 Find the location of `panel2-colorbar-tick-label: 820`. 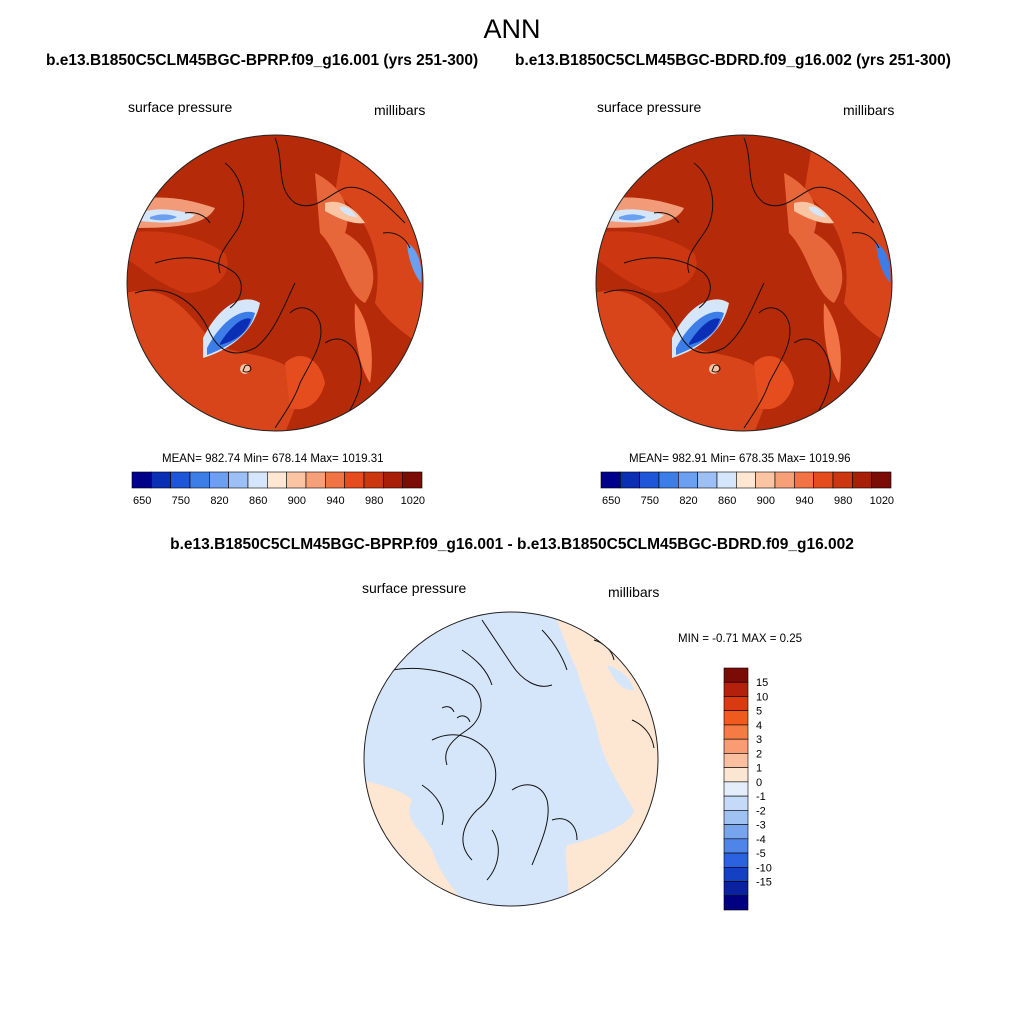

panel2-colorbar-tick-label: 820 is located at coordinates (688, 501).